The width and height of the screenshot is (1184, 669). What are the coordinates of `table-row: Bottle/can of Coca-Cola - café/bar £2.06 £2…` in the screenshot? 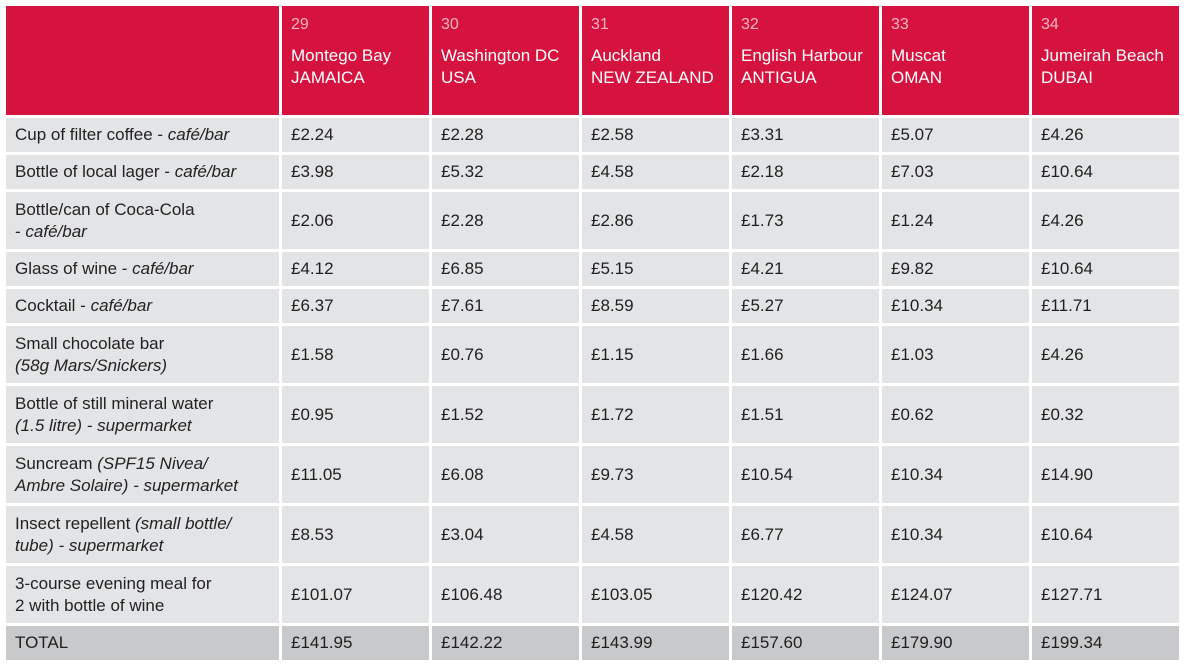 It's located at (592, 220).